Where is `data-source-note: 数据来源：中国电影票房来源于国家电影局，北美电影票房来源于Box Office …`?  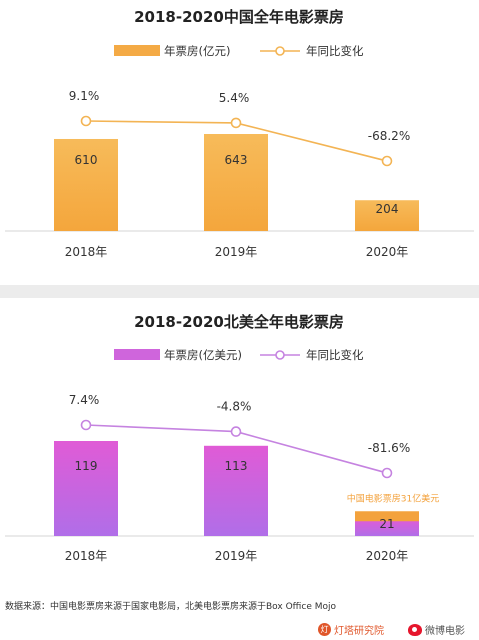
data-source-note: 数据来源：中国电影票房来源于国家电影局，北美电影票房来源于Box Office … is located at coordinates (171, 607).